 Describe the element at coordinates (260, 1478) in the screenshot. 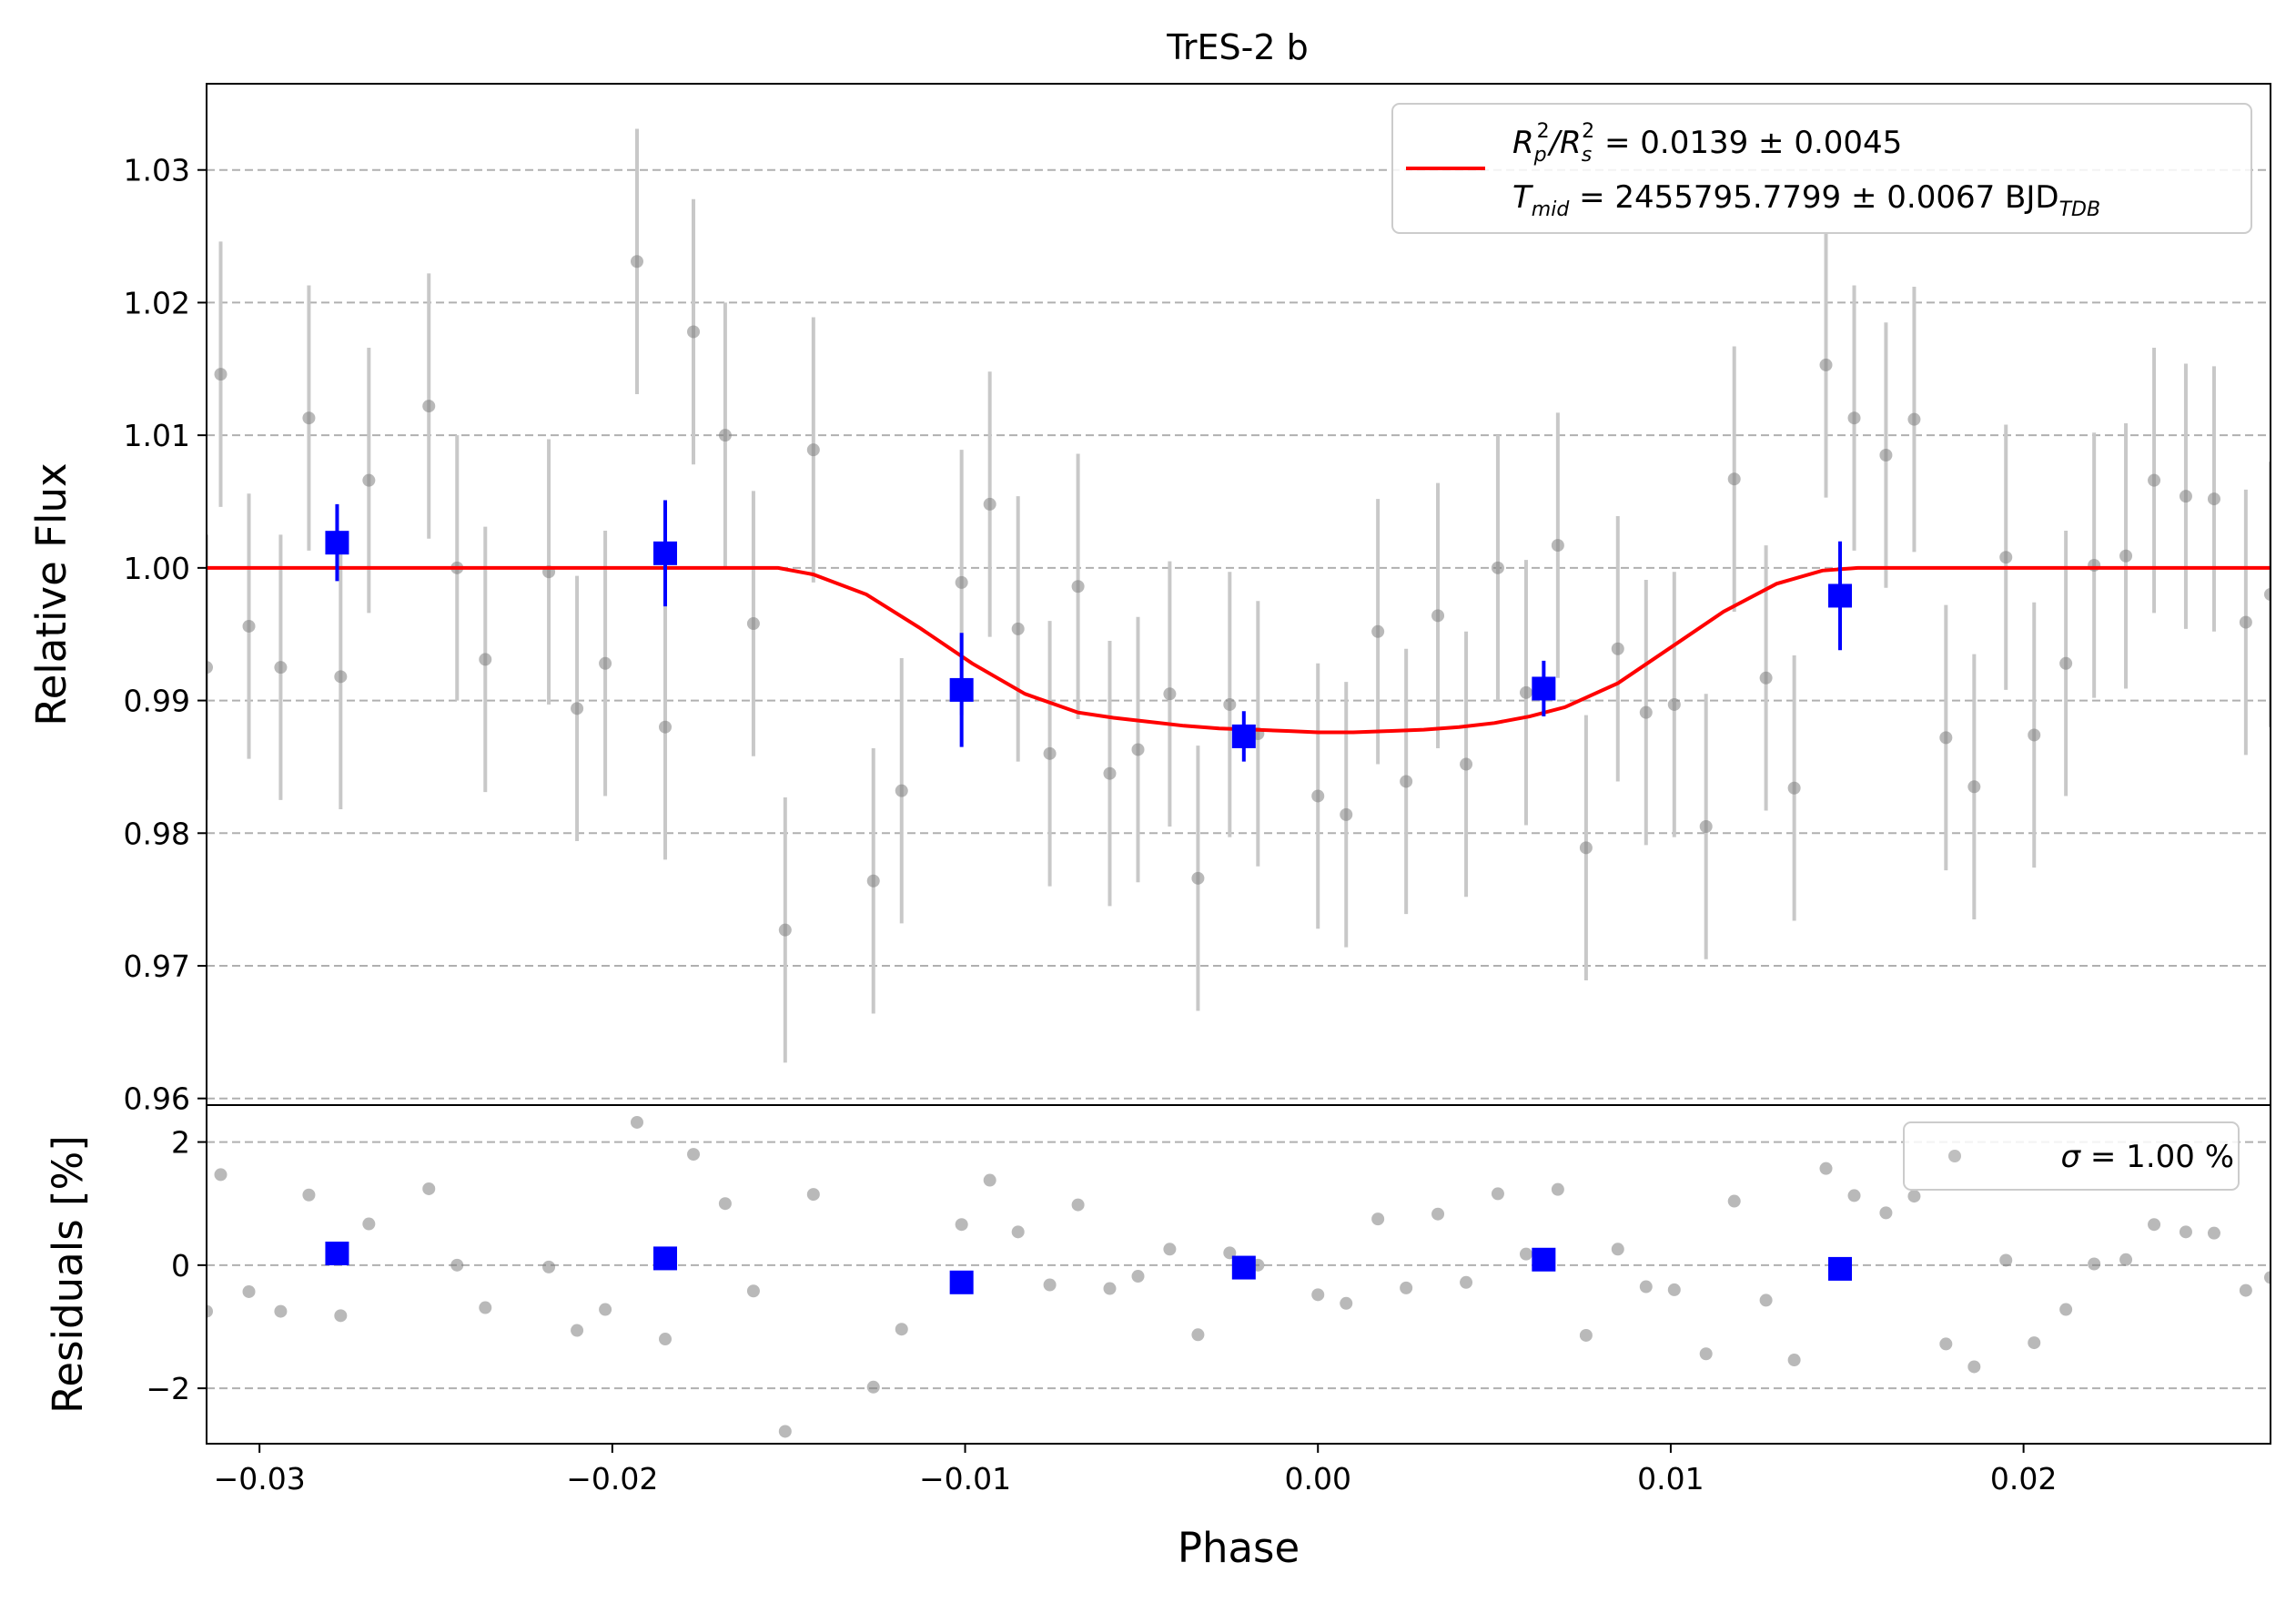

I see `phase-x-tick-label: −0.03` at that location.